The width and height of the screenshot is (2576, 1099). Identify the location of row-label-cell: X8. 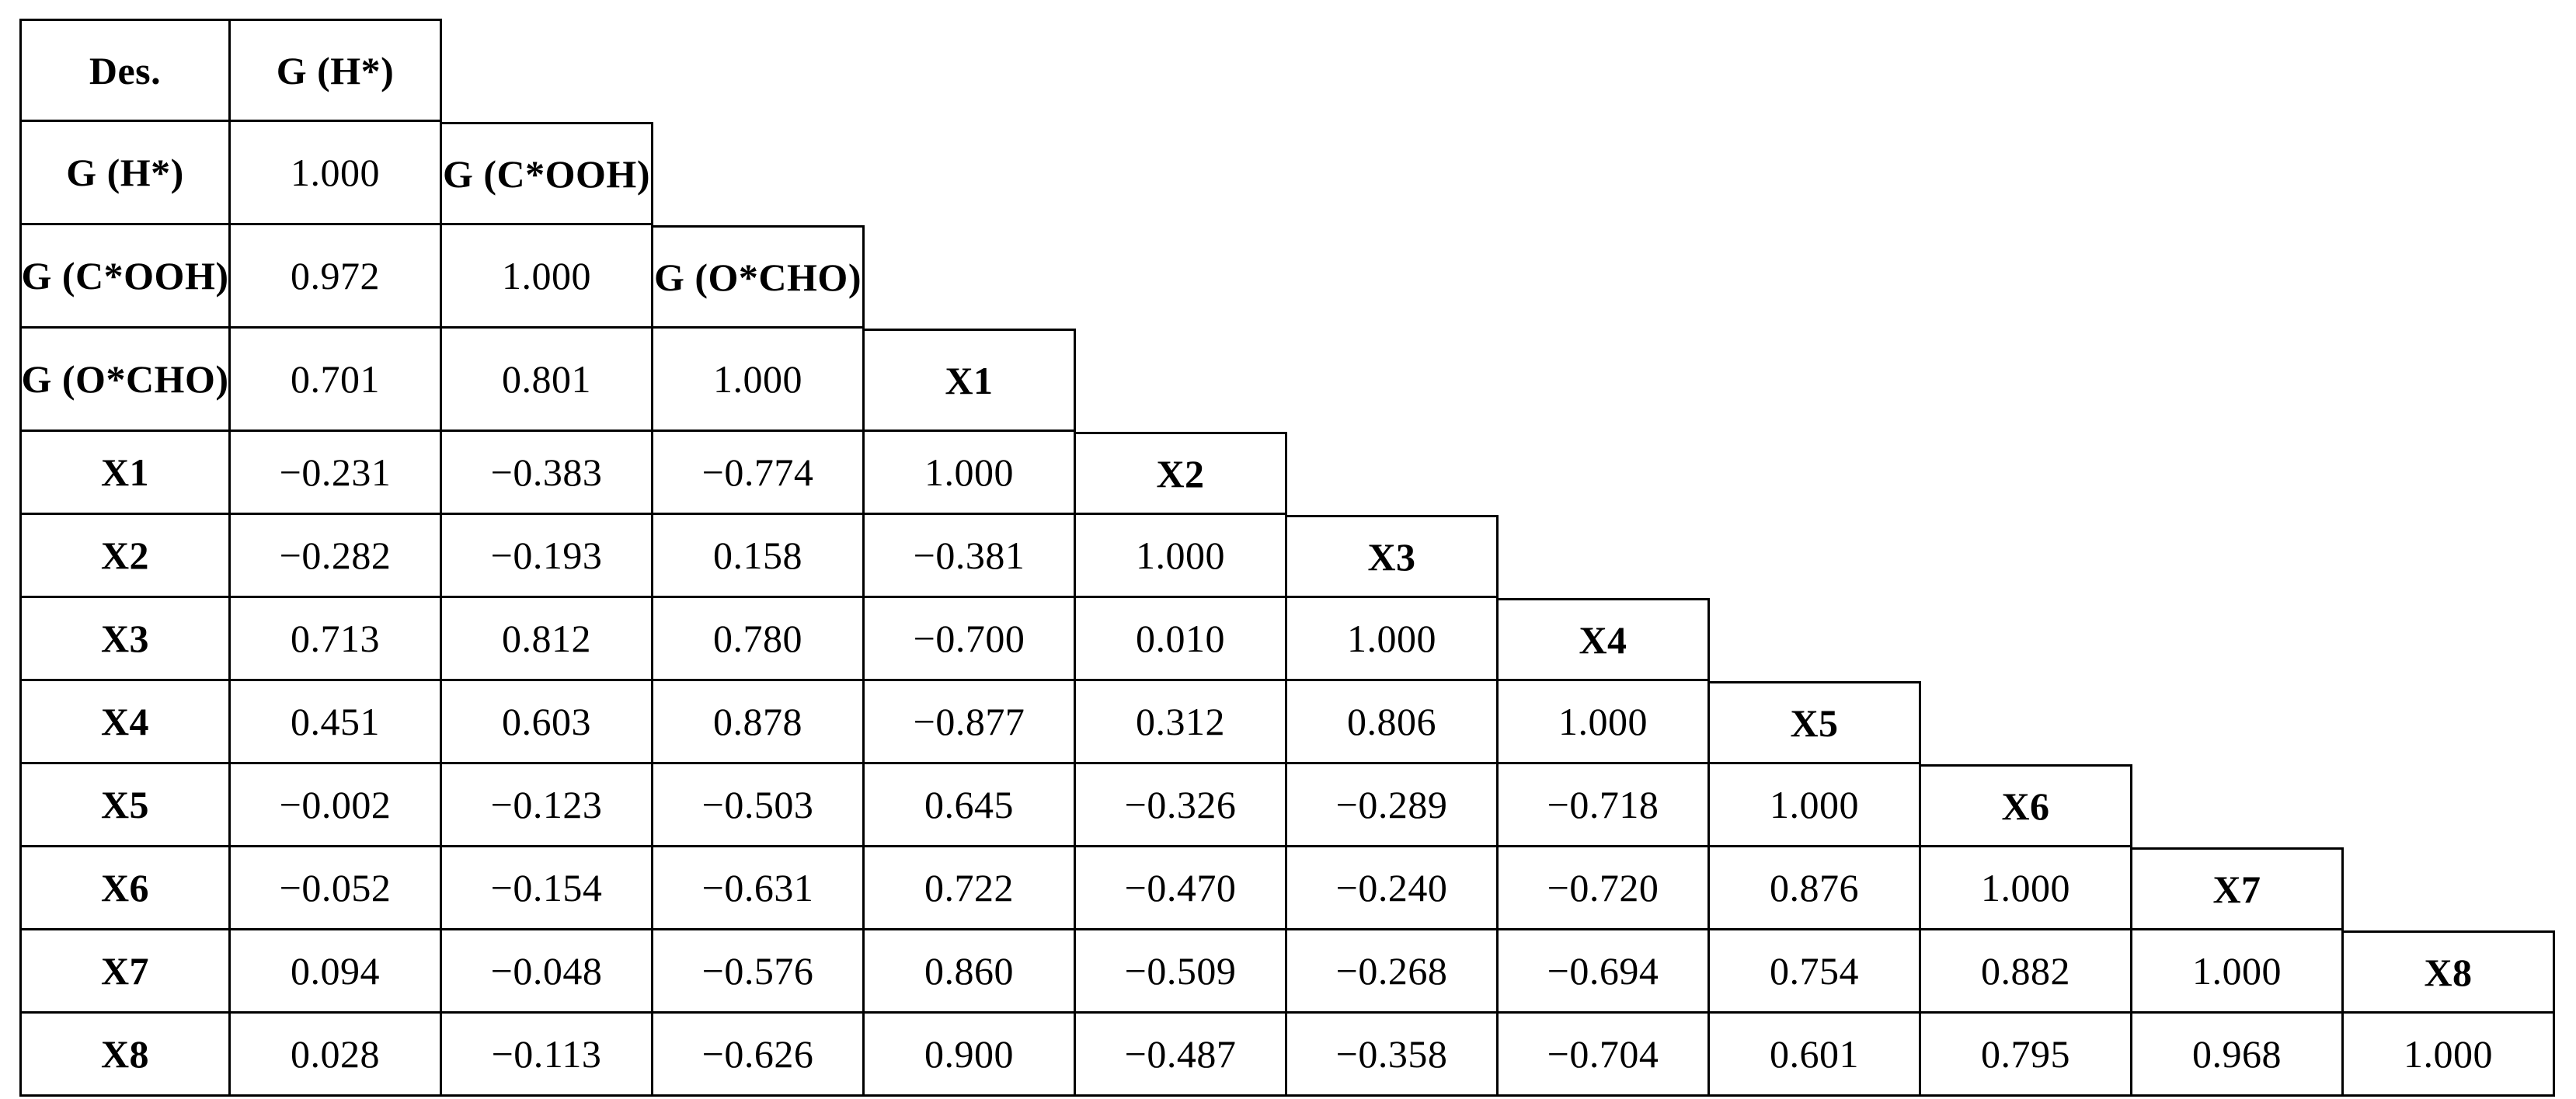
(125, 1055).